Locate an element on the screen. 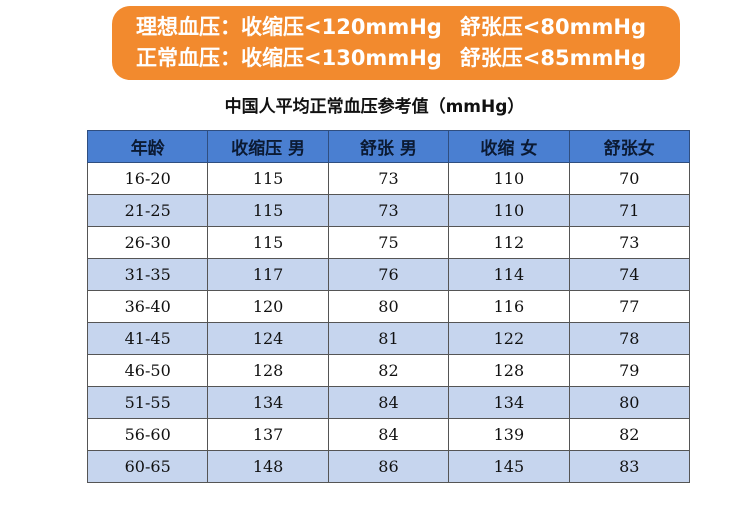  cell-age: 36-40 is located at coordinates (147, 306).